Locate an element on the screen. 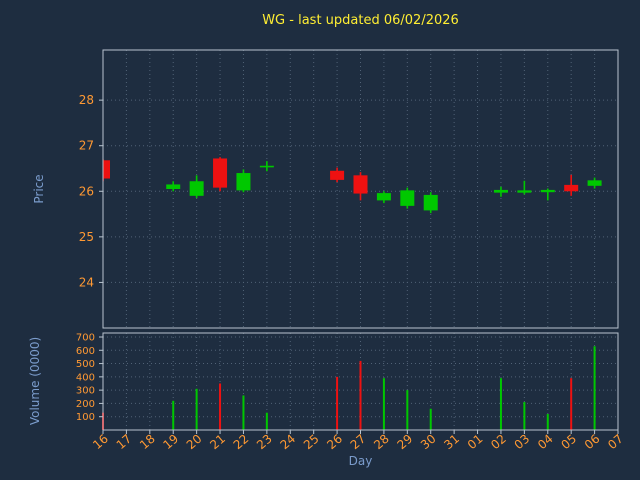  chart-title: WG - last updated 06/02/2026 is located at coordinates (360, 20).